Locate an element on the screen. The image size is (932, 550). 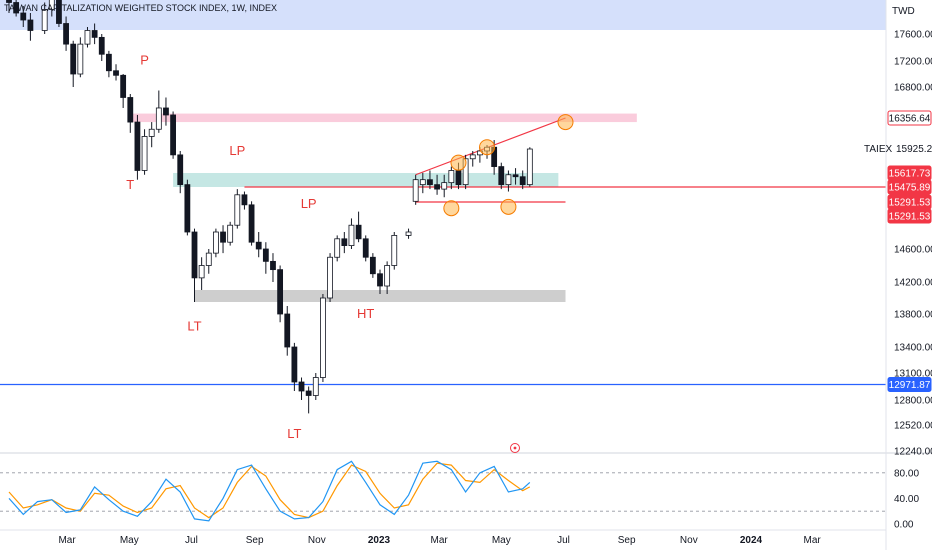
settings-icon is located at coordinates (515, 448).